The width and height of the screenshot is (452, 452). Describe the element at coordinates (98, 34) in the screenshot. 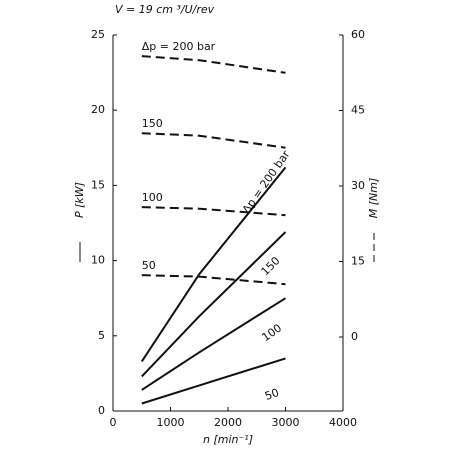

I see `y-tick-label: 25` at that location.